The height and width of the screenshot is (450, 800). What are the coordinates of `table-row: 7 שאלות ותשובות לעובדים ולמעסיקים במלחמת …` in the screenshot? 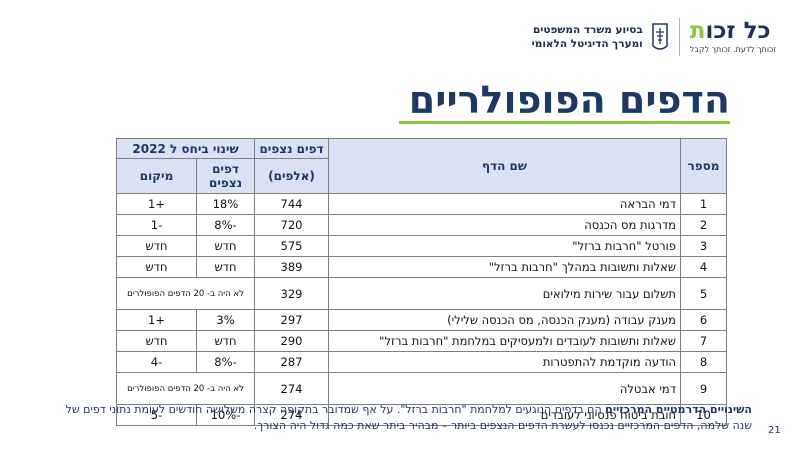 It's located at (421, 341).